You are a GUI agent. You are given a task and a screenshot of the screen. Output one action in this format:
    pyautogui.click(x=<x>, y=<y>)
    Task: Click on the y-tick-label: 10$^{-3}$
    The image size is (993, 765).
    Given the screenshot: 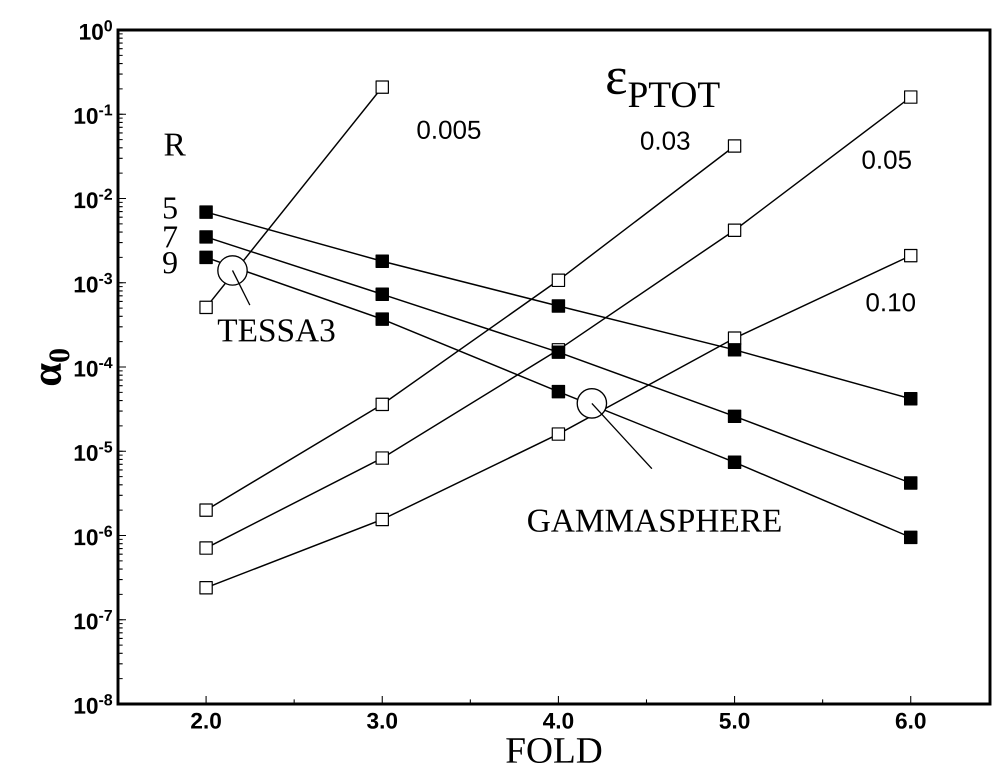 What is the action you would take?
    pyautogui.click(x=93, y=282)
    